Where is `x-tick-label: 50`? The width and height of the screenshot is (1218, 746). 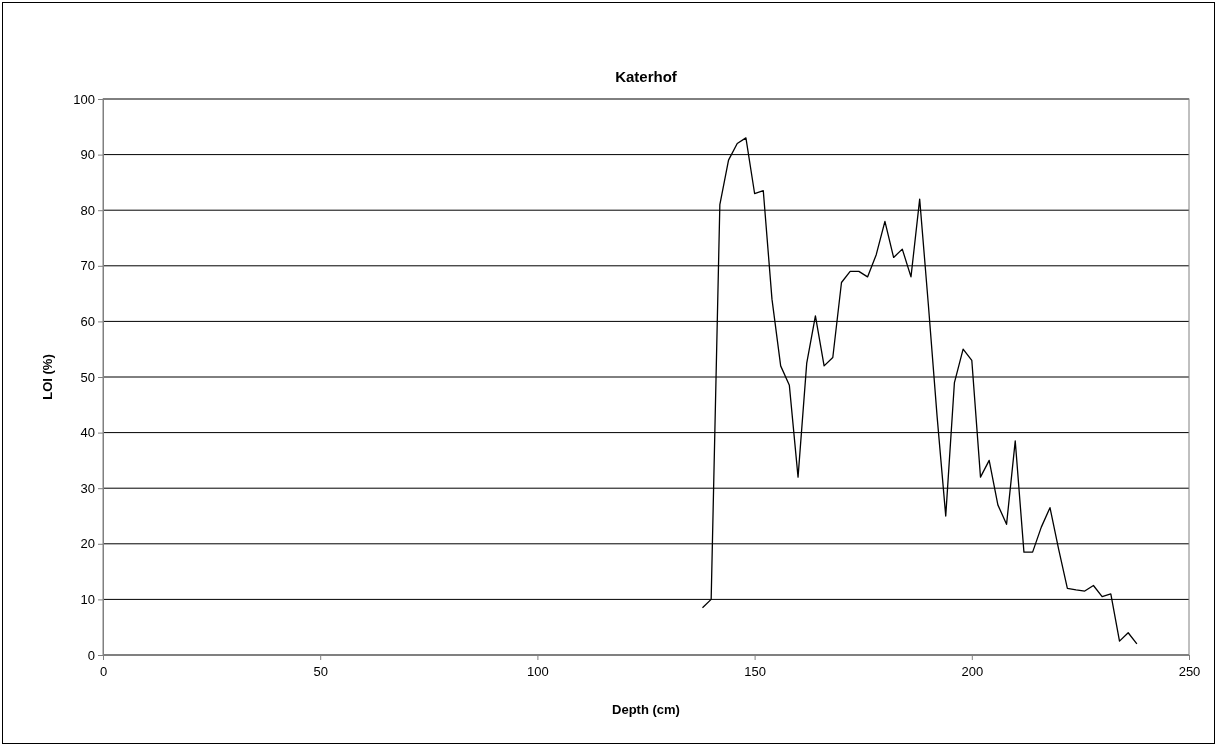 x-tick-label: 50 is located at coordinates (320, 671).